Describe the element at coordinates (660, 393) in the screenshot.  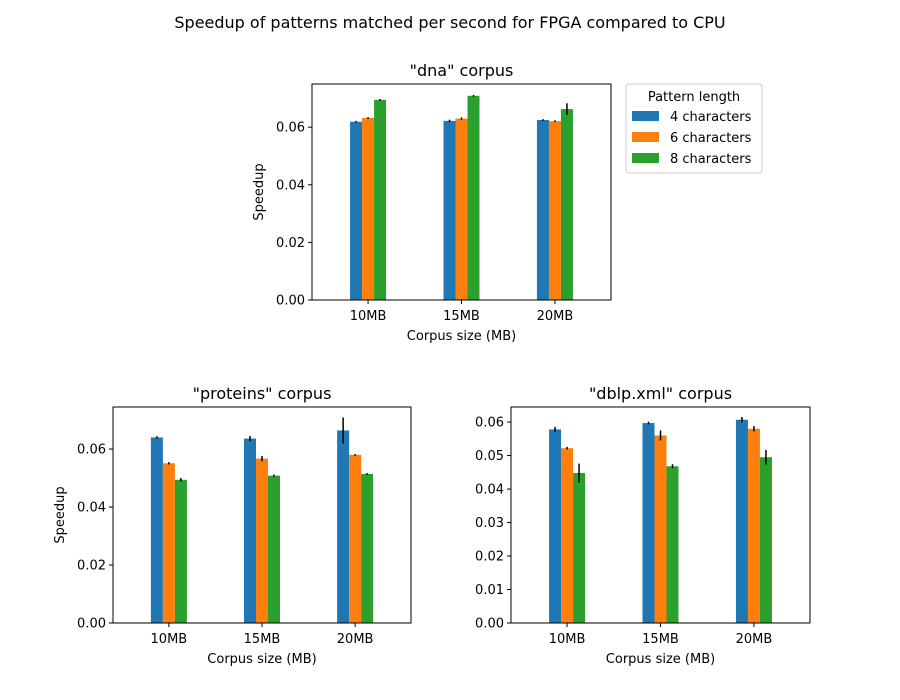
I see `chart-title: "dblp.xml" corpus` at that location.